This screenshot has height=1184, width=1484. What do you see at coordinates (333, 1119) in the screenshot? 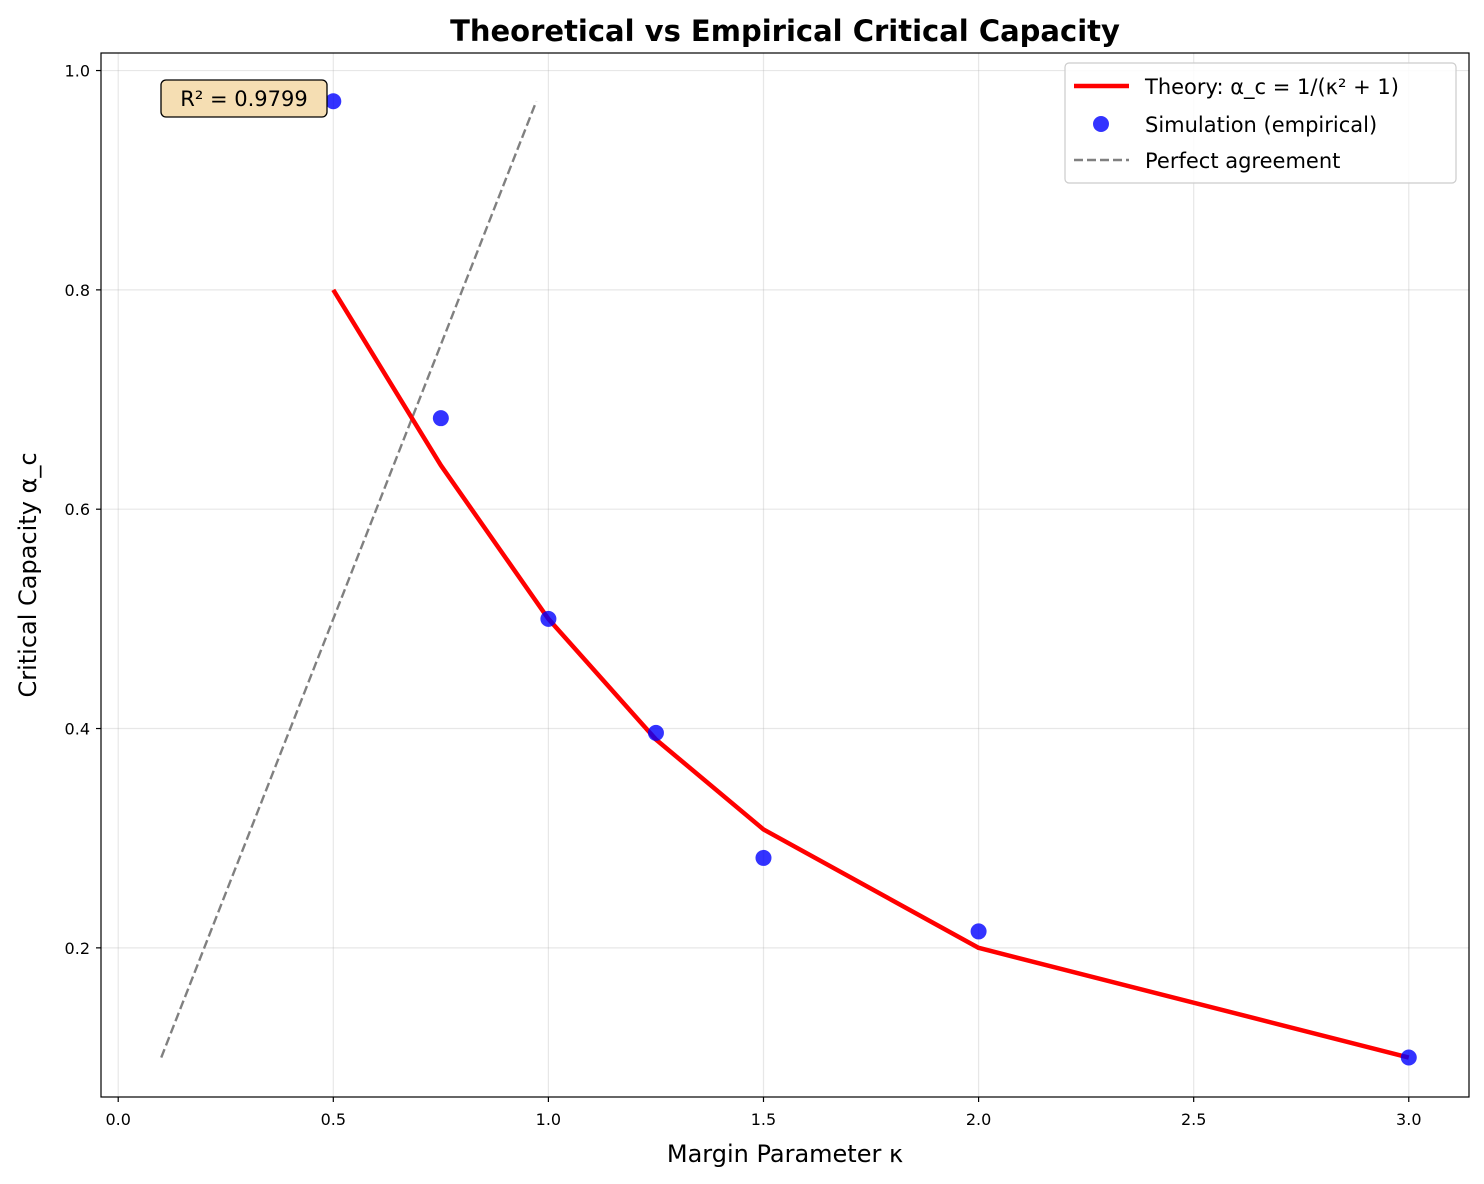
I see `x-tick-label: 0.5` at bounding box center [333, 1119].